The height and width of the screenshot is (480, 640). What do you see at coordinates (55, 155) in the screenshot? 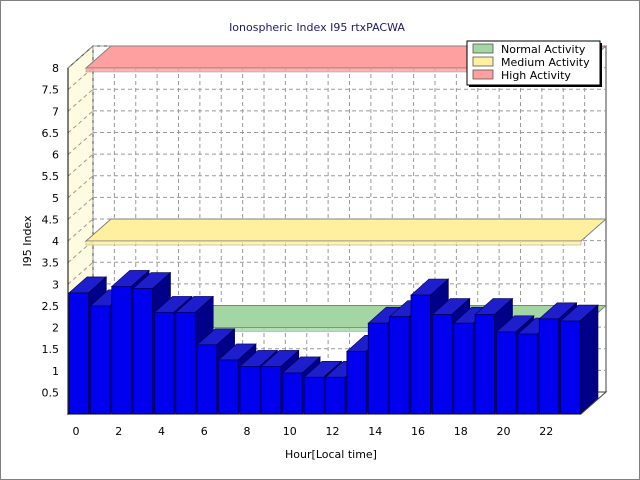
I see `y-tick-label: 6` at bounding box center [55, 155].